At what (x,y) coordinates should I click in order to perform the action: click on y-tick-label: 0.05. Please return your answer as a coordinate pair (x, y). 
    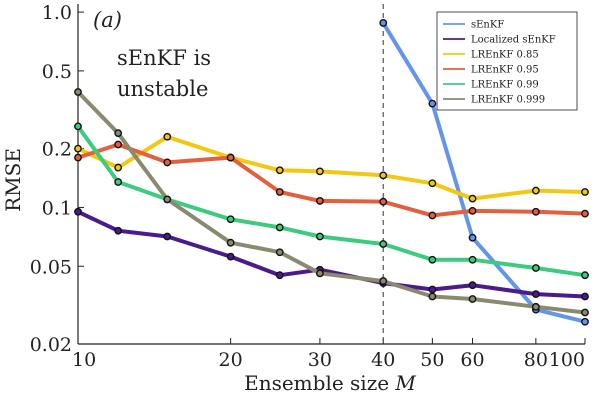
    Looking at the image, I should click on (51, 267).